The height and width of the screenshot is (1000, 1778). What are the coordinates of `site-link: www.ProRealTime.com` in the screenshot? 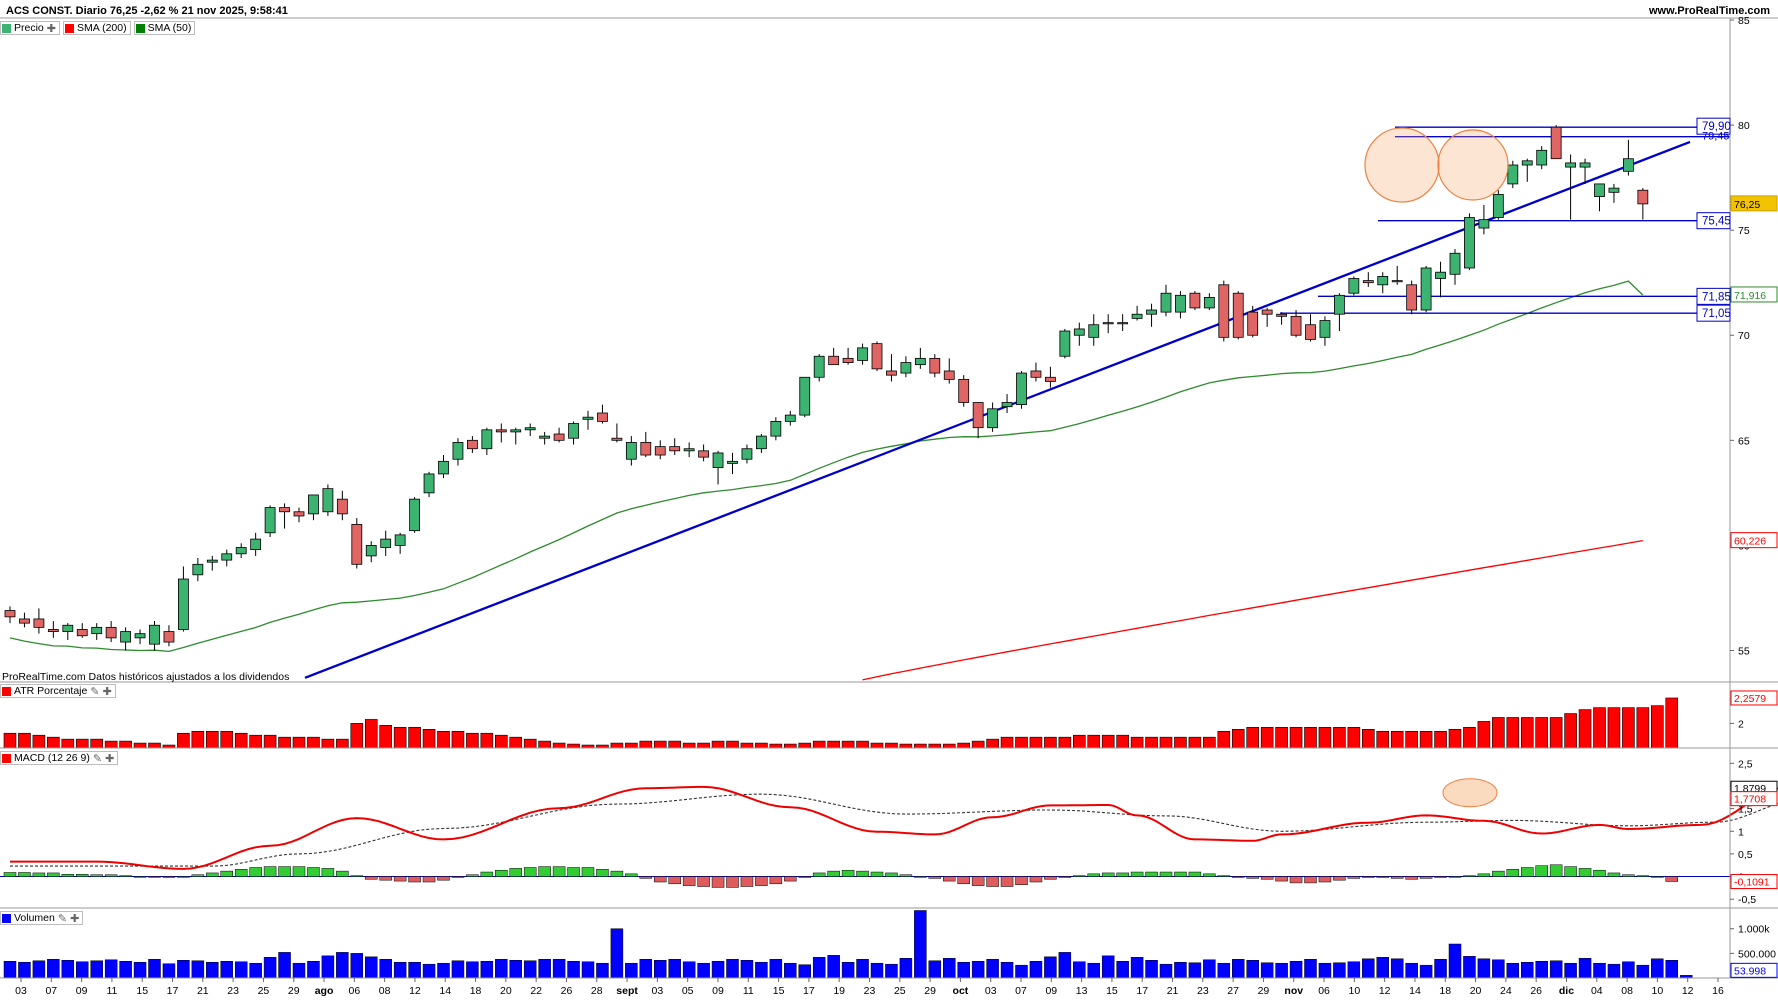 It's located at (1709, 11).